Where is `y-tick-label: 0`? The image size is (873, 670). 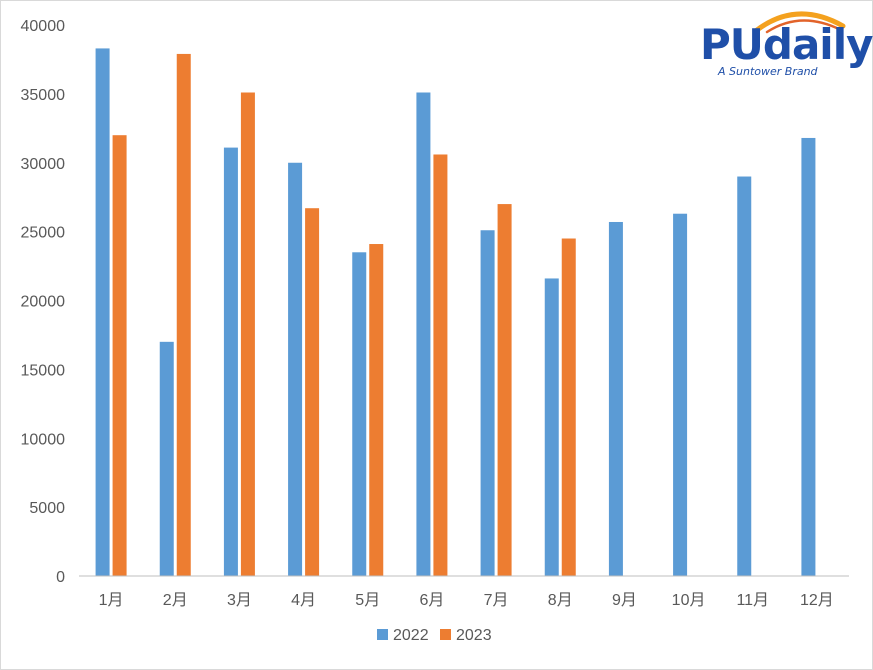 y-tick-label: 0 is located at coordinates (60, 577).